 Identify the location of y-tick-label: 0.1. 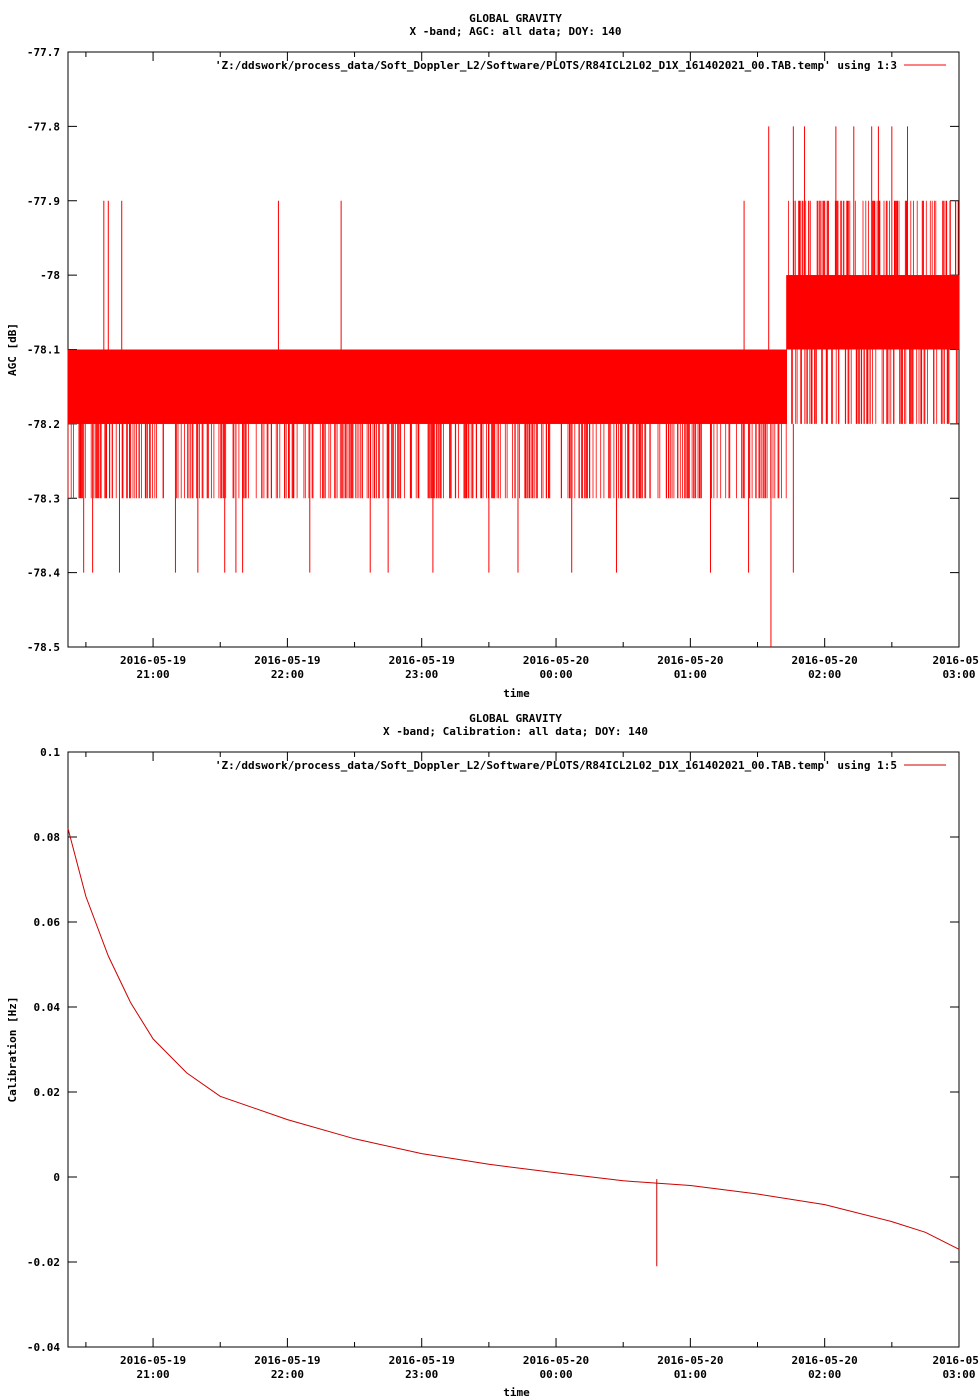
(50, 752).